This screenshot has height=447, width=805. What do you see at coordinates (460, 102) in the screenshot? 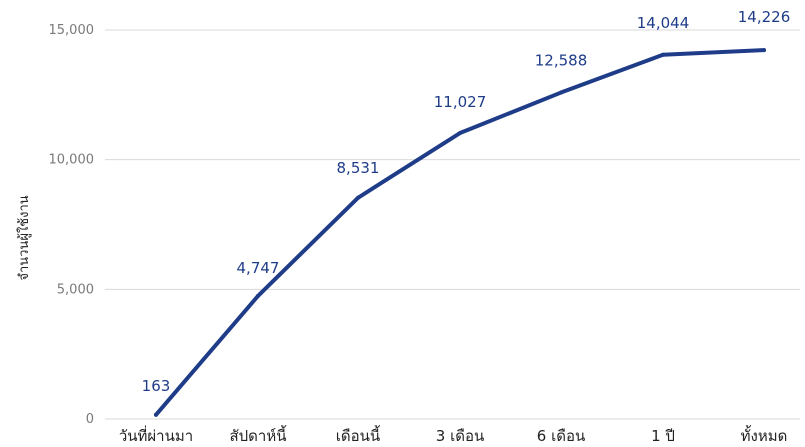
I see `data-label: 11,027` at bounding box center [460, 102].